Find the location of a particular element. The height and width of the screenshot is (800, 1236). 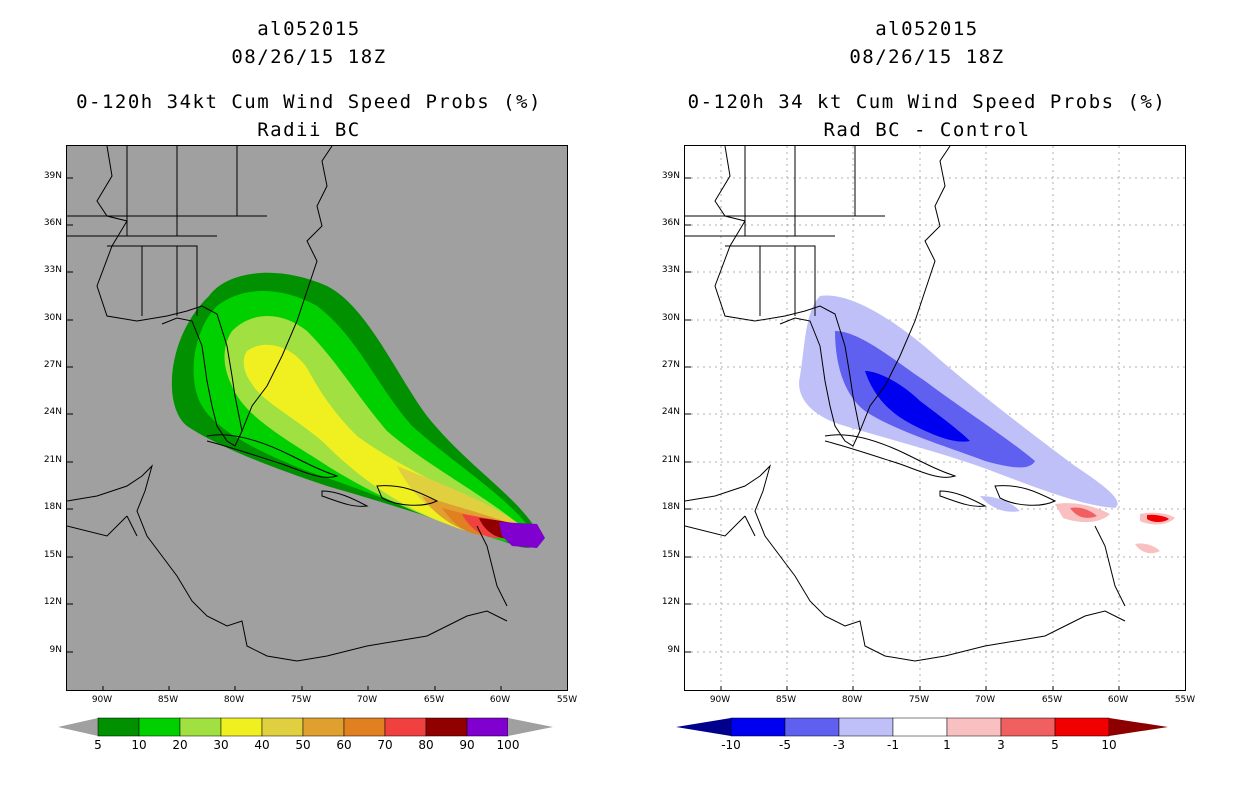

cb-label: 30 is located at coordinates (221, 745).